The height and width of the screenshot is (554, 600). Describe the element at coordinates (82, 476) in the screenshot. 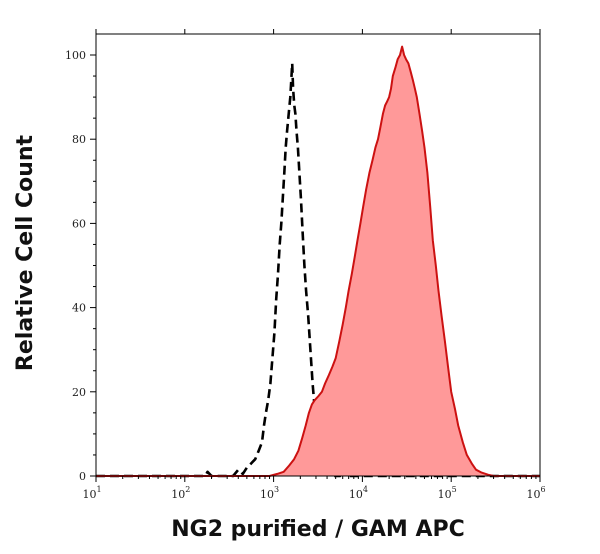

I see `y-tick-label: 0` at that location.